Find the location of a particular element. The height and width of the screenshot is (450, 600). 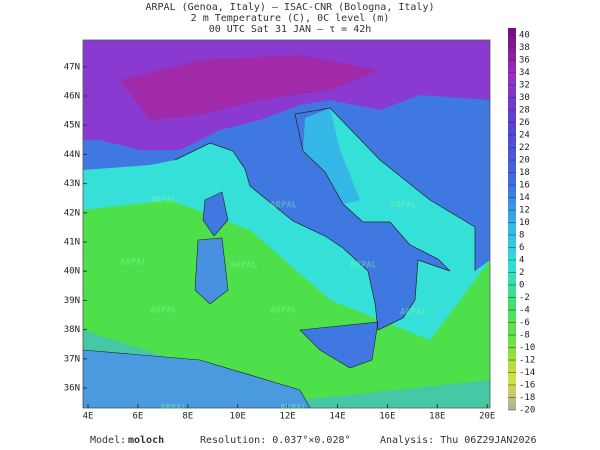

colorbar-label: -18 is located at coordinates (527, 398).